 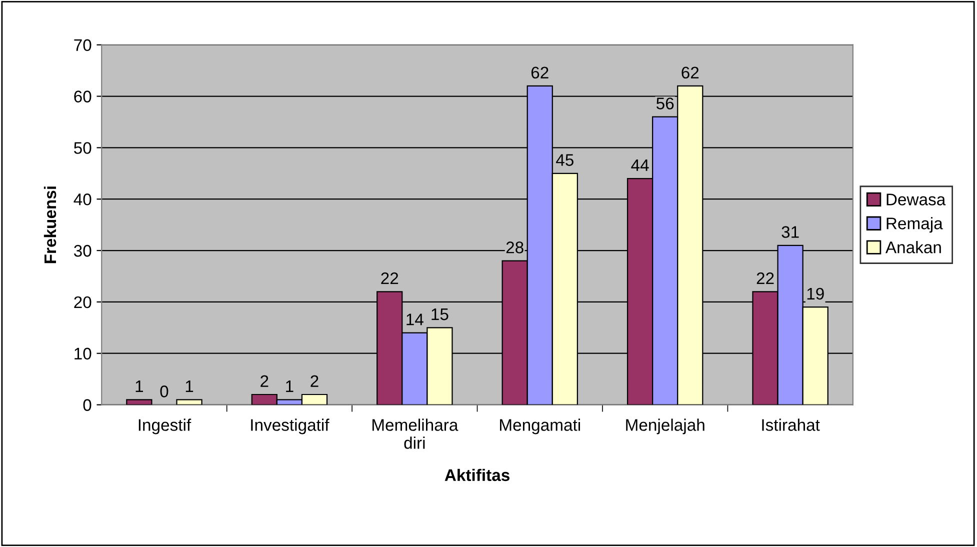 I want to click on y-tick-label: 20, so click(x=83, y=302).